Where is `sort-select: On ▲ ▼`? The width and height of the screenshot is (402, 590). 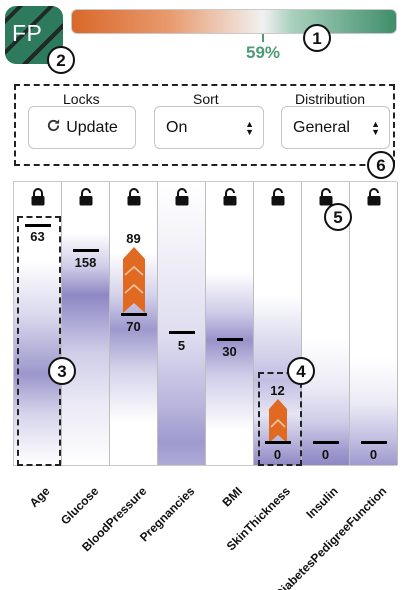
sort-select: On ▲ ▼ is located at coordinates (209, 127).